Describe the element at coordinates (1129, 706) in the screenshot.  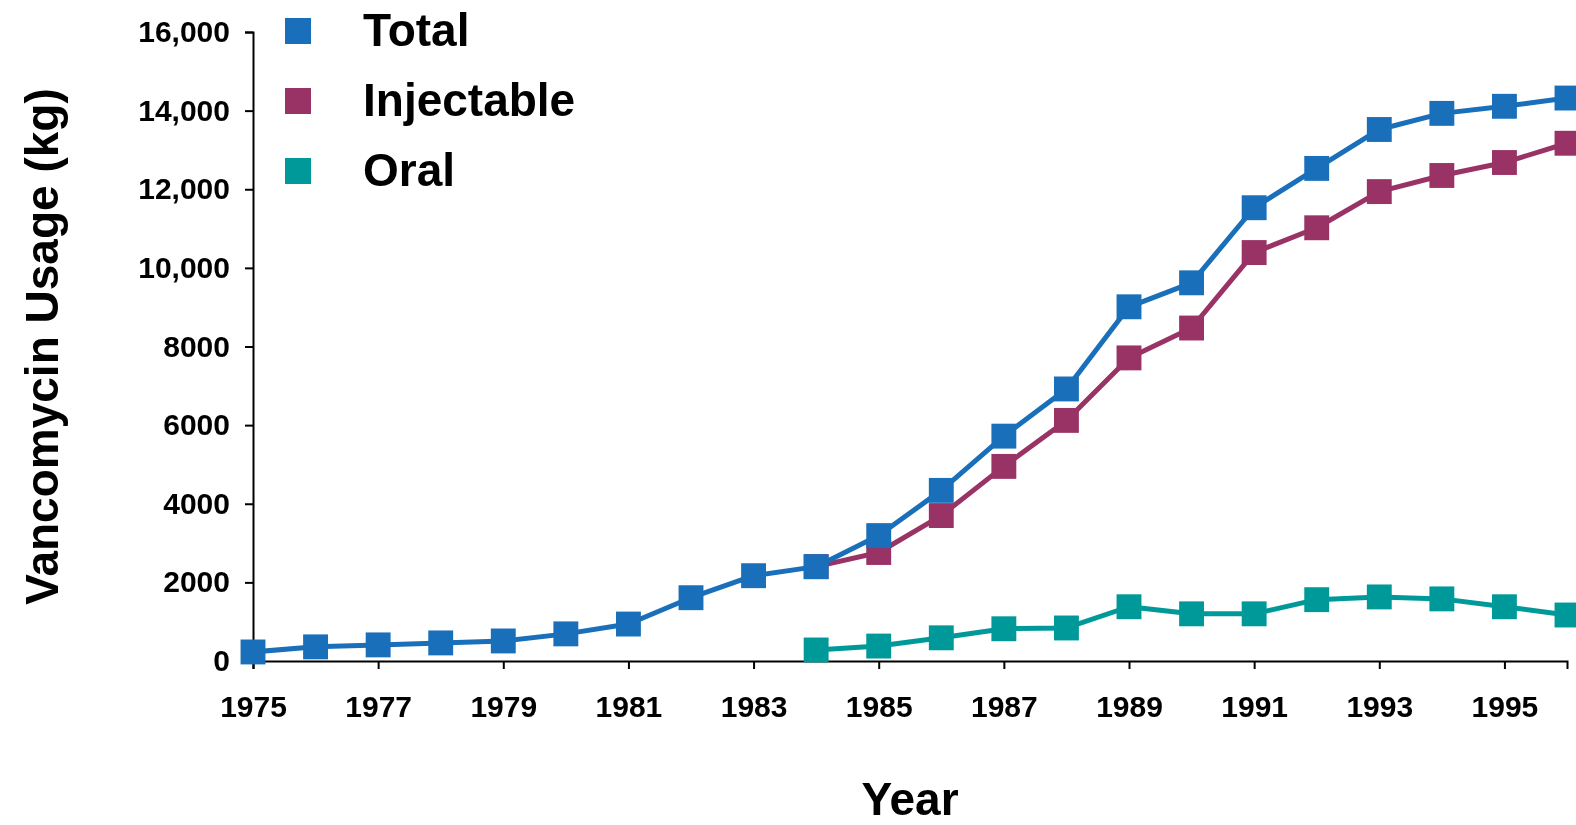
I see `x-tick-label: 1989` at that location.